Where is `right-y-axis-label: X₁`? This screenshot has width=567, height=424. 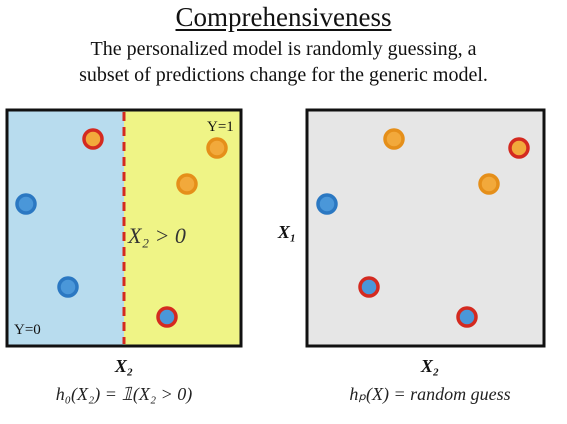 right-y-axis-label: X₁ is located at coordinates (286, 232).